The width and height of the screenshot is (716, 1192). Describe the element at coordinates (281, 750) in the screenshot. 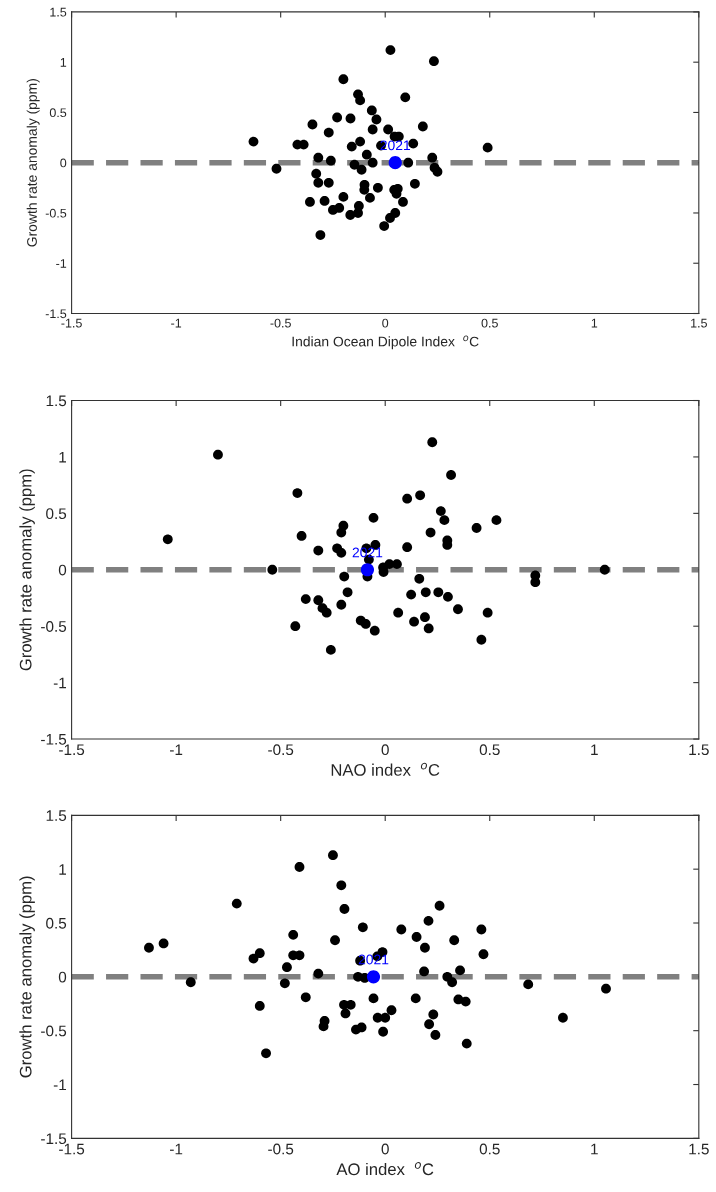

I see `x-tick-label: -0.5` at that location.